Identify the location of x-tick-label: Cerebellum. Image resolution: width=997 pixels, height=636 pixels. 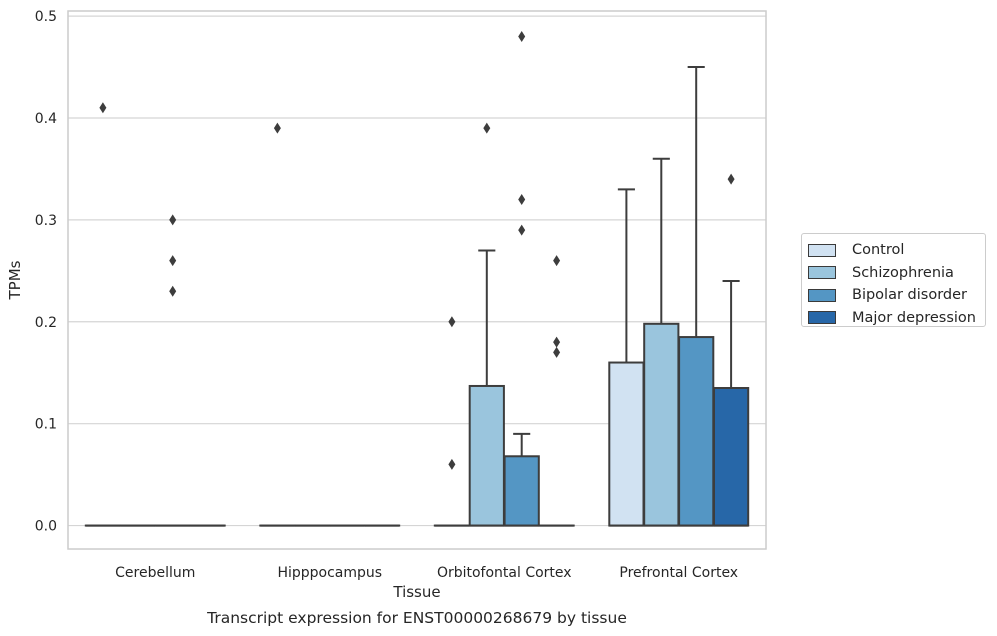
(155, 573).